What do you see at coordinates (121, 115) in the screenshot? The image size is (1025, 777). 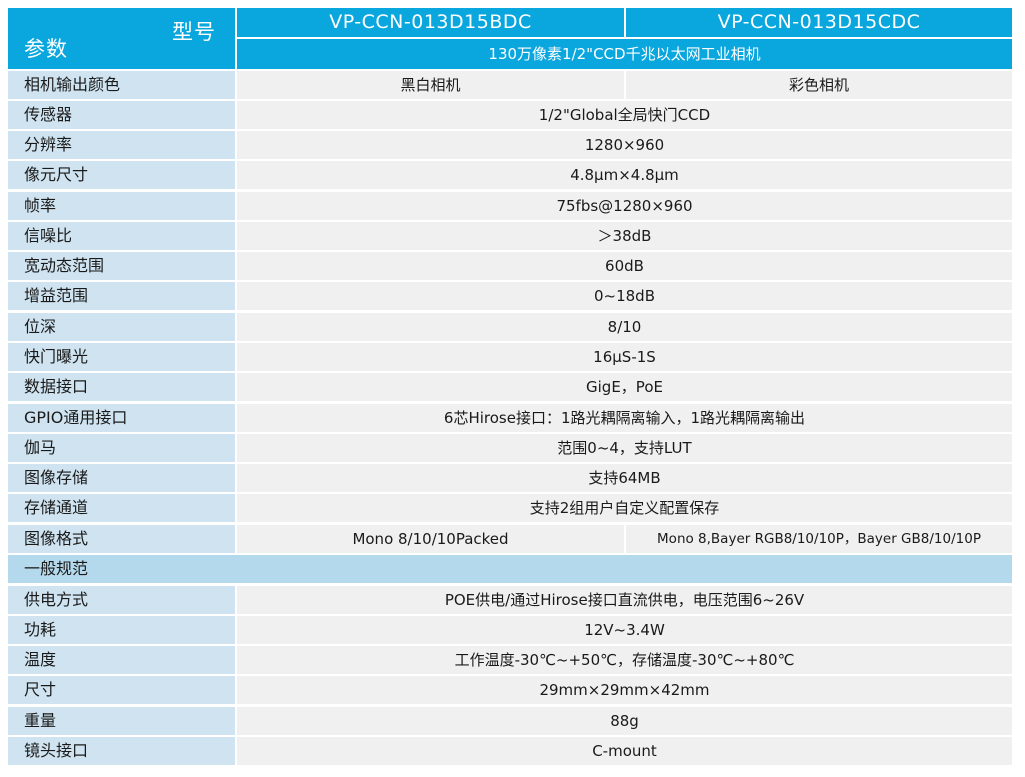 I see `row-label: 传感器` at bounding box center [121, 115].